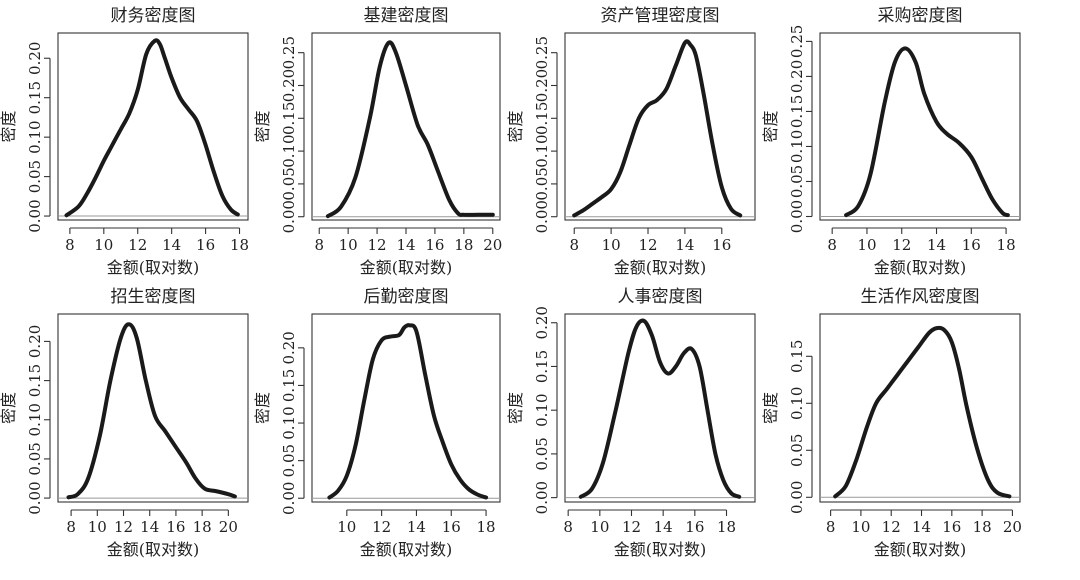 The width and height of the screenshot is (1080, 580). I want to click on chart-title: 招生密度图, so click(153, 297).